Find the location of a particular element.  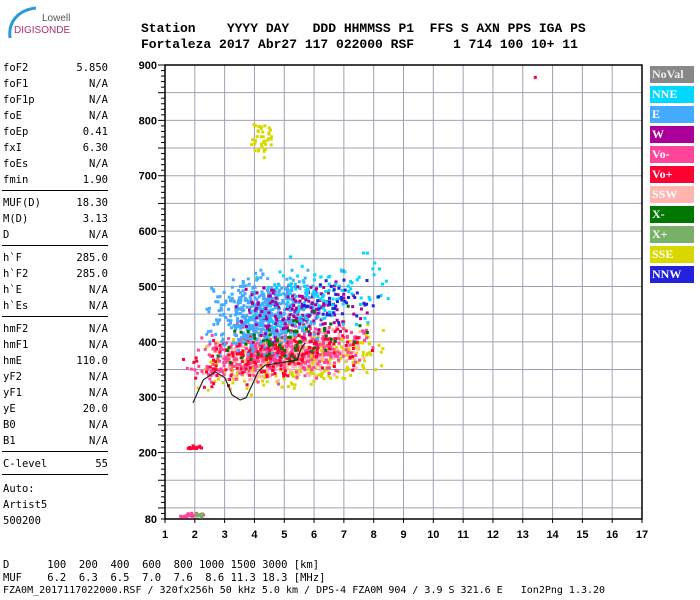

legend-item: X- is located at coordinates (672, 214).